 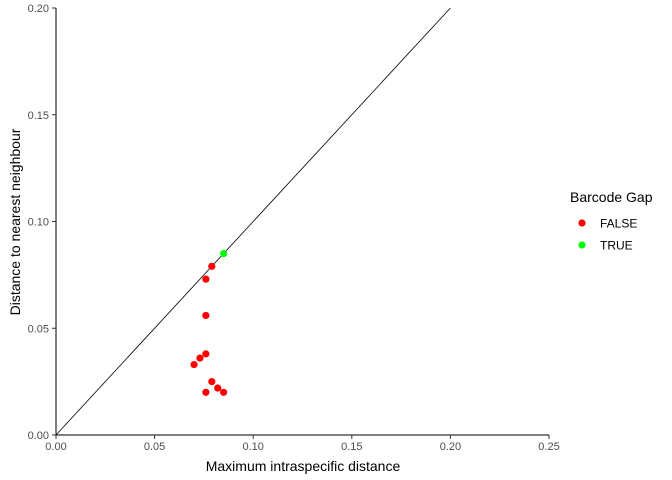 What do you see at coordinates (303, 466) in the screenshot?
I see `x-axis-title: Maximum intraspecific distance` at bounding box center [303, 466].